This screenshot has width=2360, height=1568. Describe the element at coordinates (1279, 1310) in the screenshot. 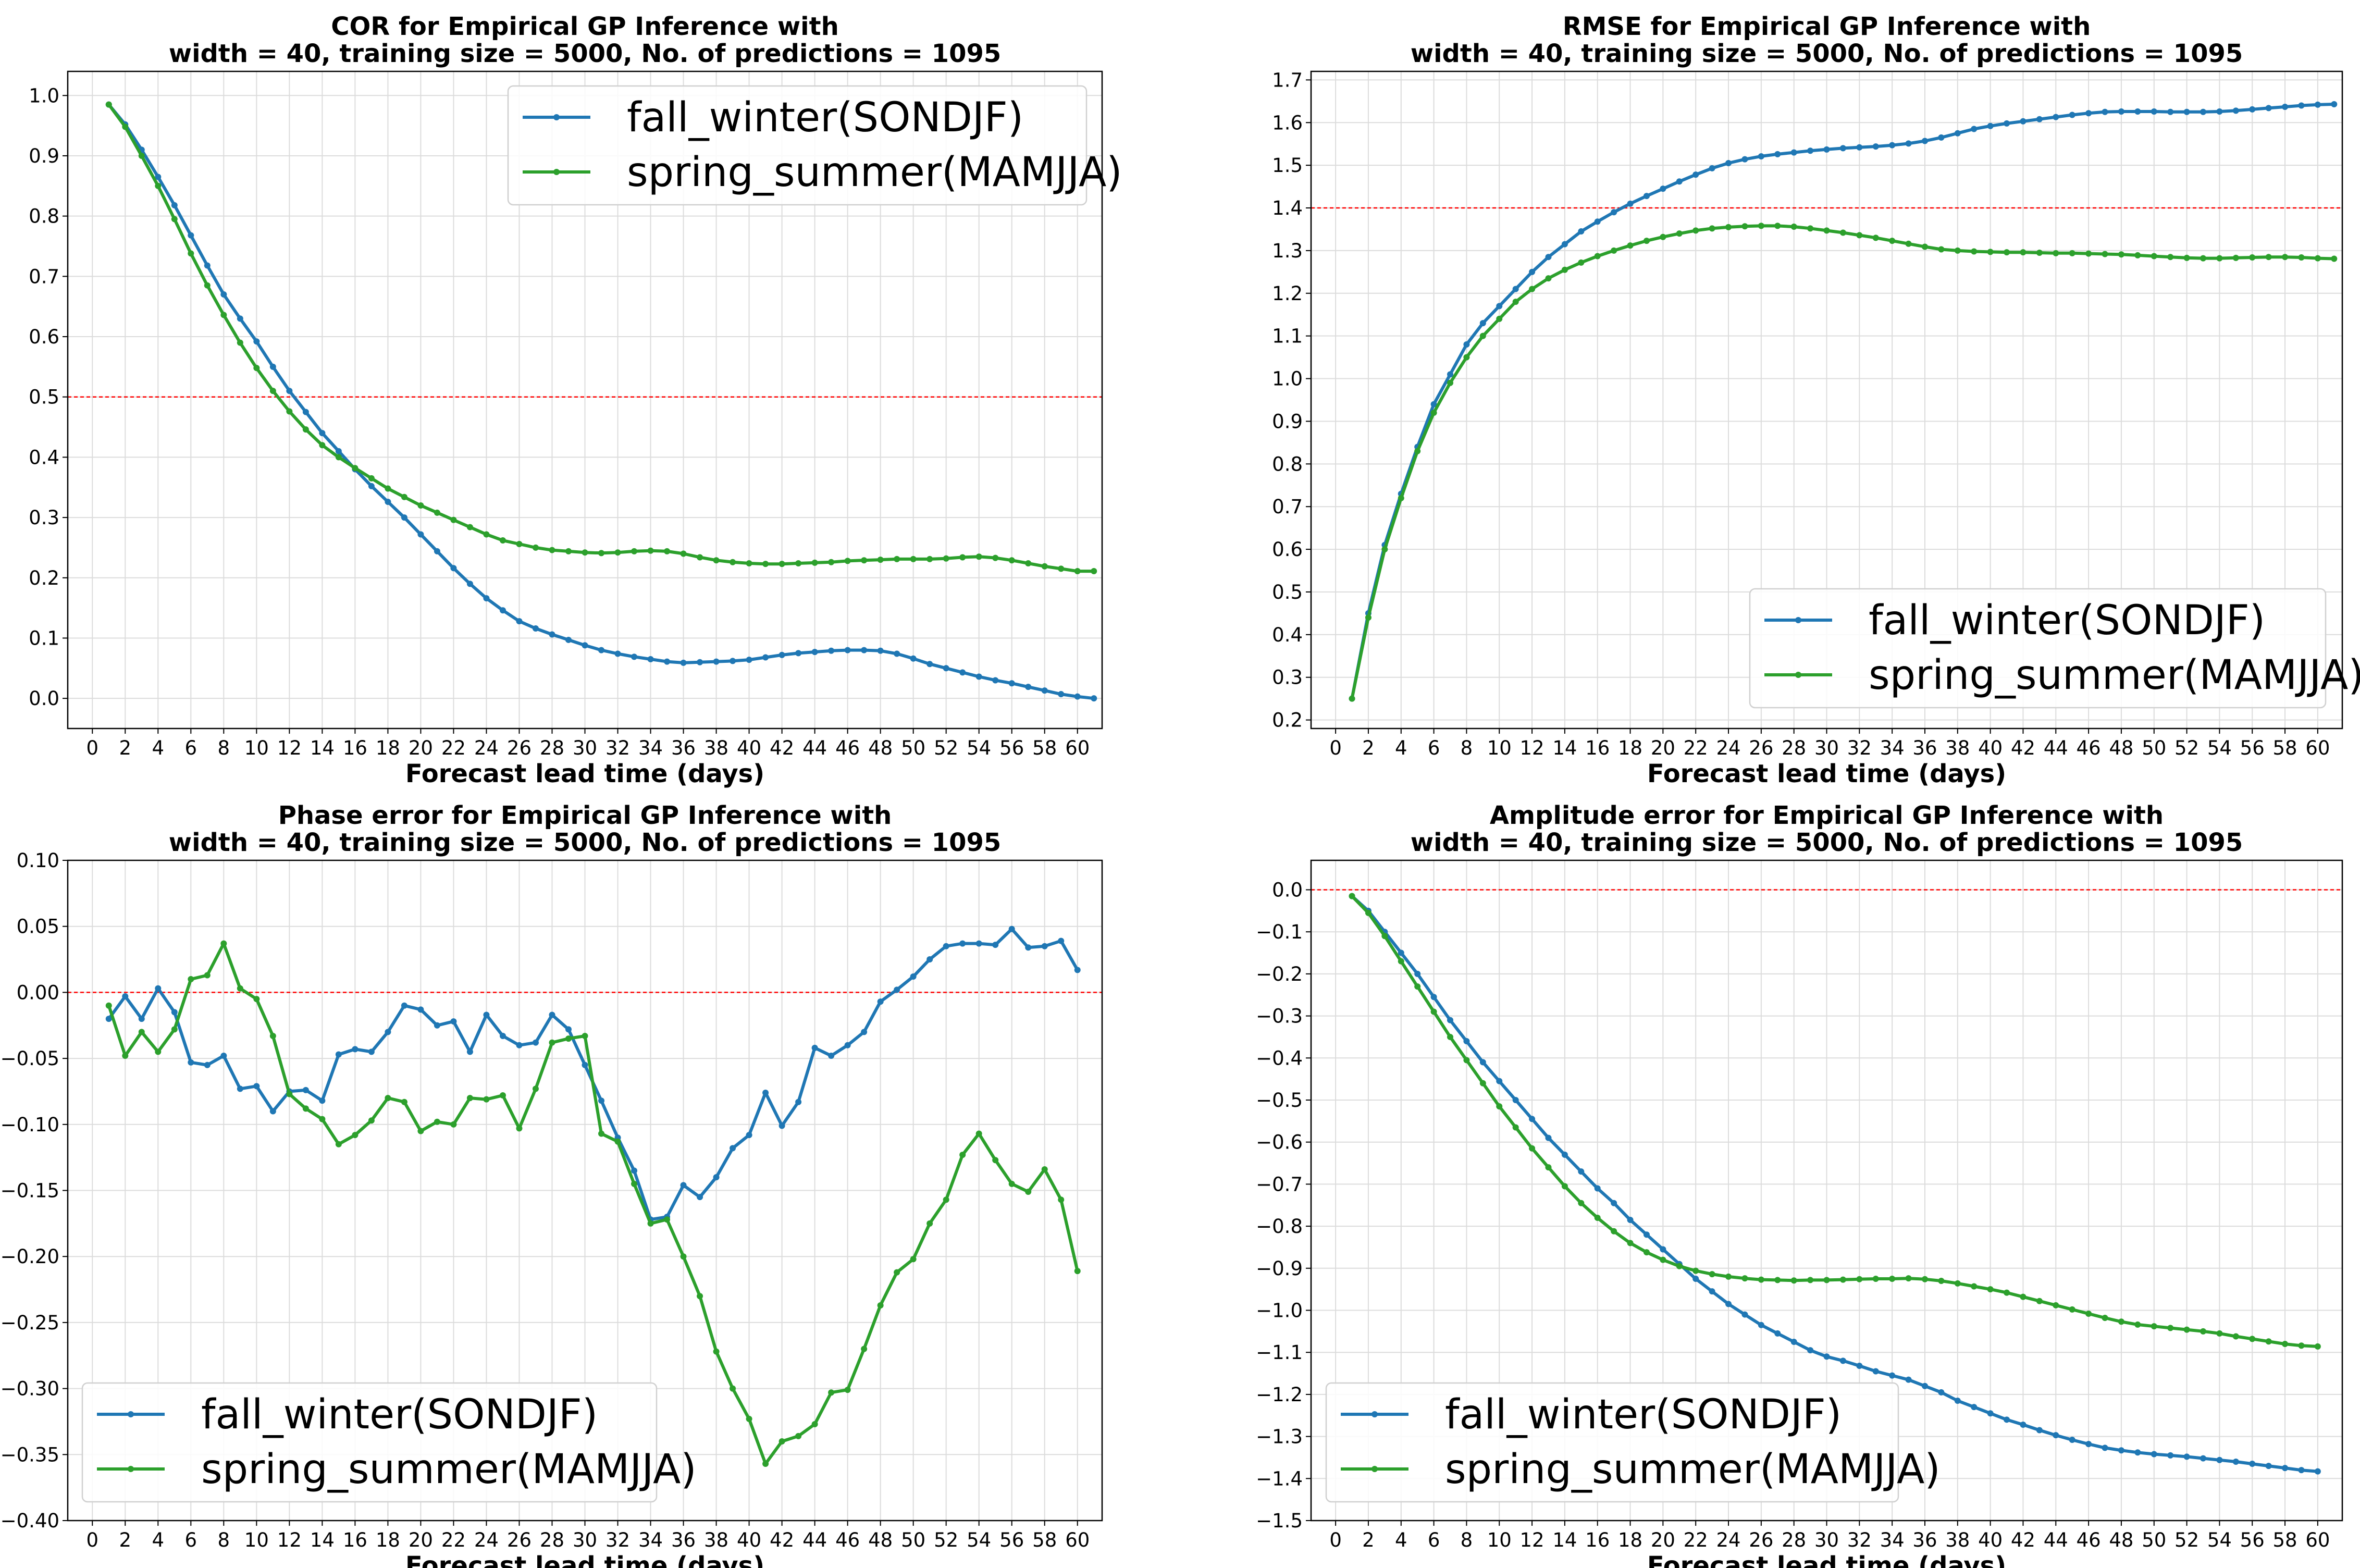

I see `y-tick-label: −1.0` at that location.